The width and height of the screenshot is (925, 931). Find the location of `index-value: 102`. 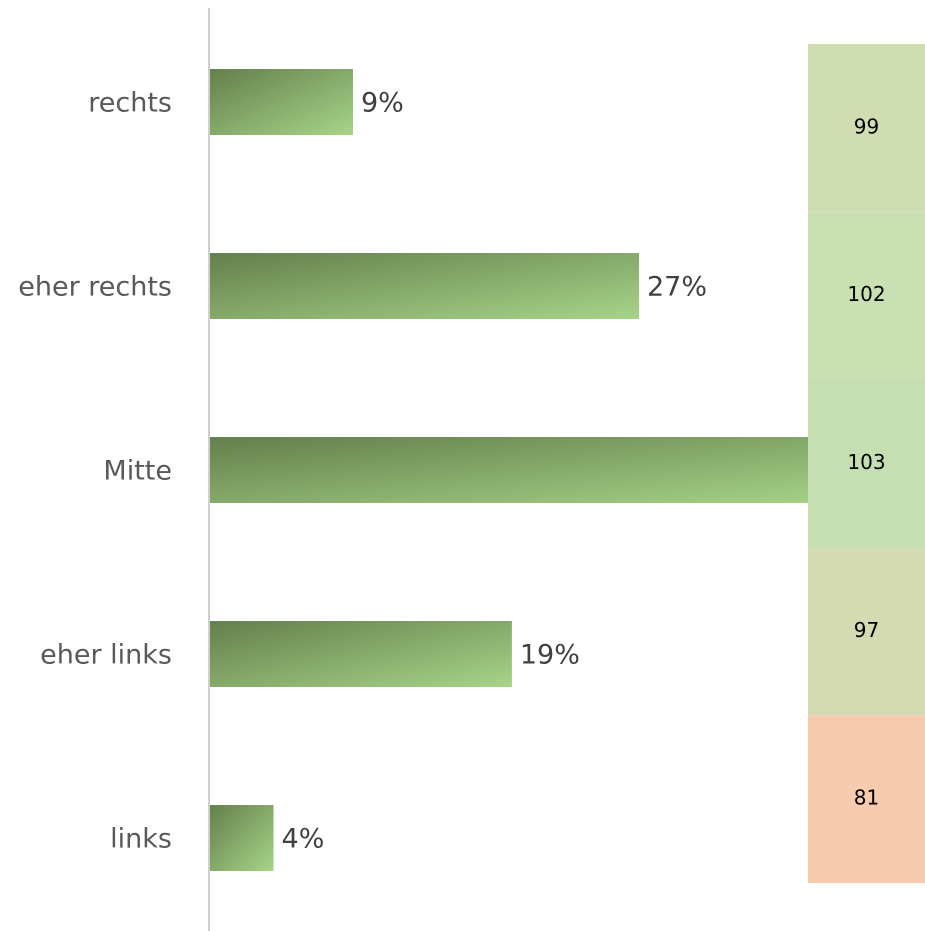

index-value: 102 is located at coordinates (866, 294).